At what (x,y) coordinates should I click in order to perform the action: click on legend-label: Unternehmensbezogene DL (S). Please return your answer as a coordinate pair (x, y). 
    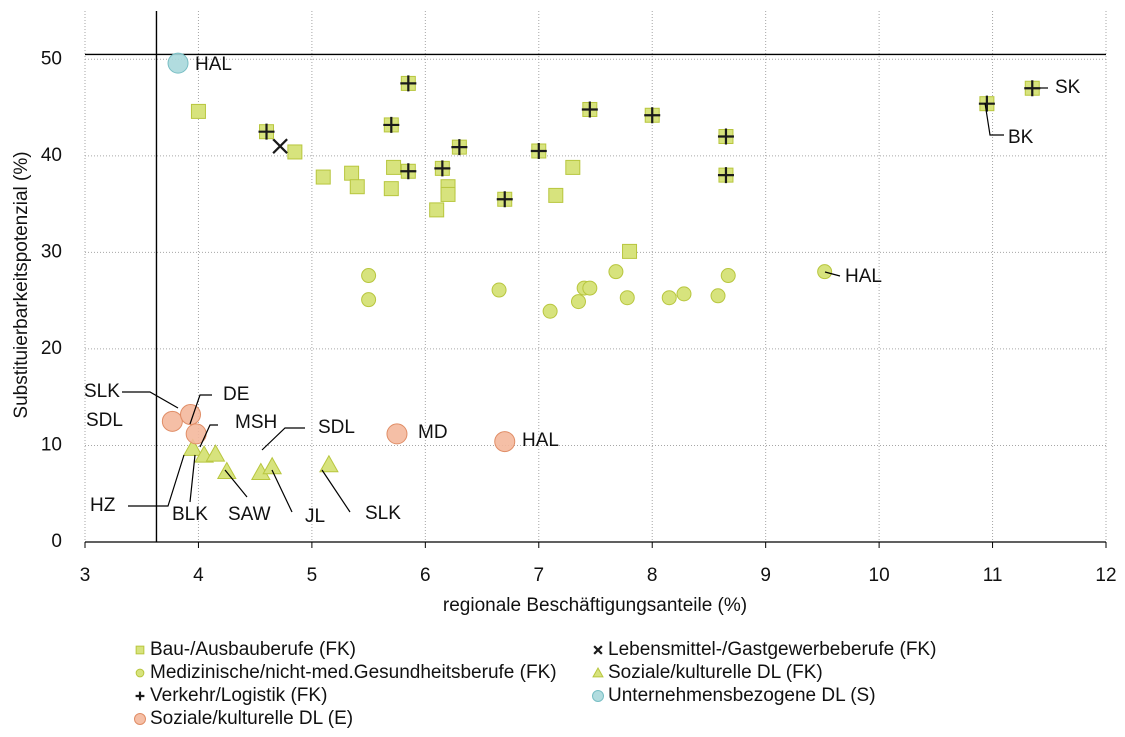
    Looking at the image, I should click on (742, 695).